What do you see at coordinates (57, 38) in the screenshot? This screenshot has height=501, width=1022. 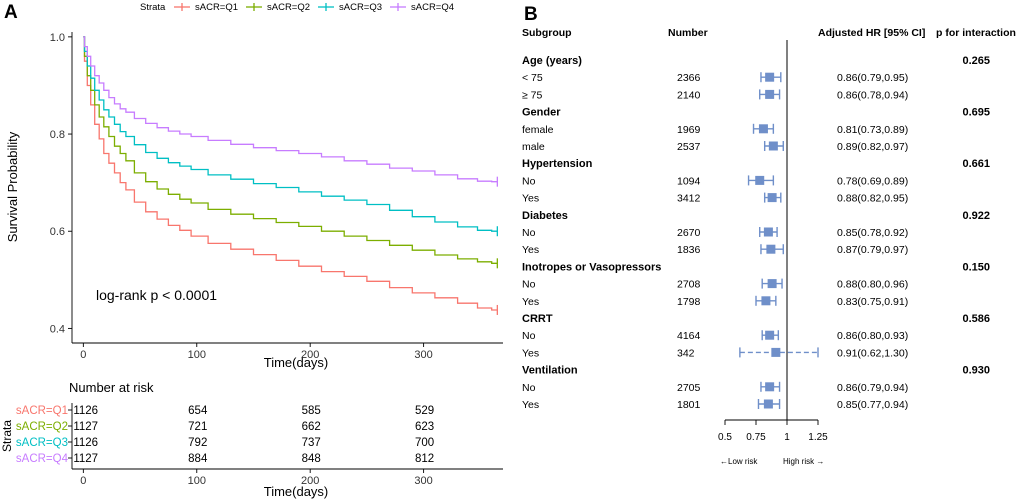 I see `y-tick-label: 1.0` at bounding box center [57, 38].